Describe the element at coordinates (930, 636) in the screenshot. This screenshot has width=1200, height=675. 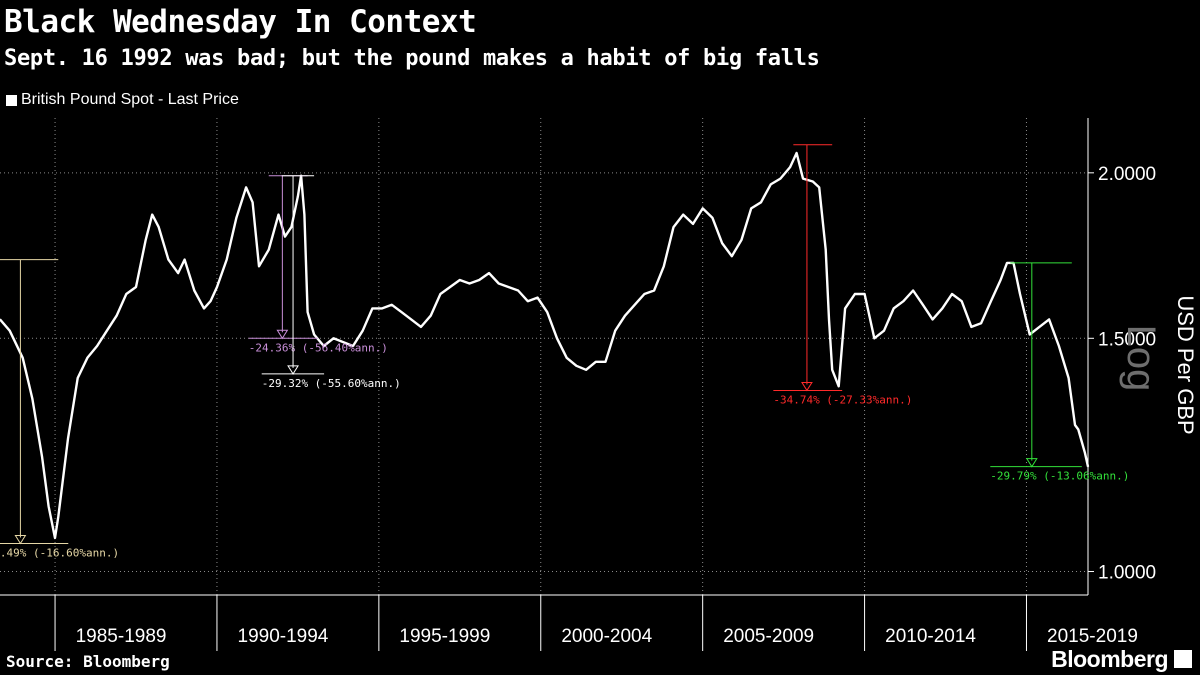
I see `x-tick-label: 2010-2014` at that location.